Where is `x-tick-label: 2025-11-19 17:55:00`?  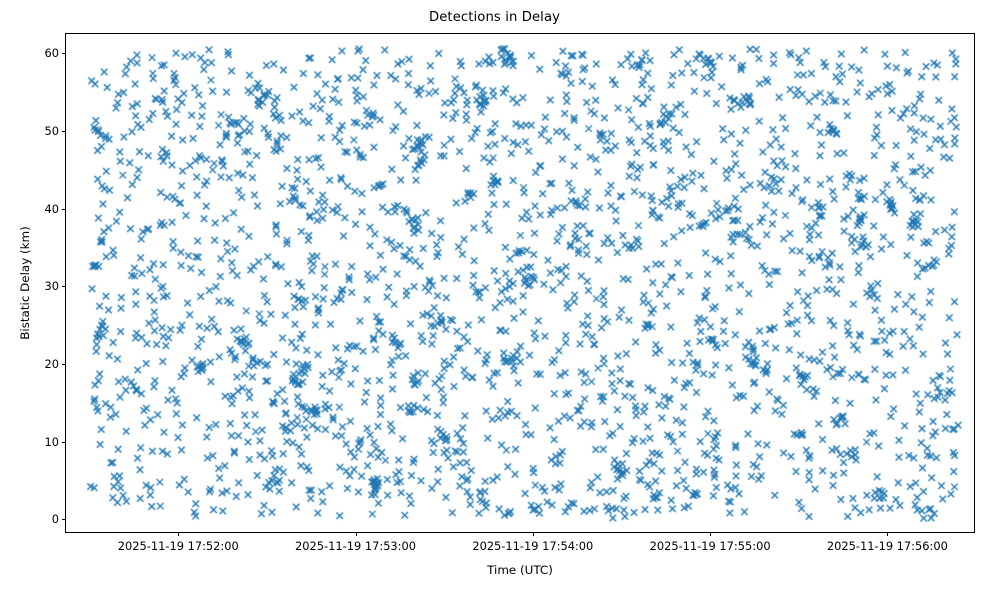
x-tick-label: 2025-11-19 17:55:00 is located at coordinates (710, 546).